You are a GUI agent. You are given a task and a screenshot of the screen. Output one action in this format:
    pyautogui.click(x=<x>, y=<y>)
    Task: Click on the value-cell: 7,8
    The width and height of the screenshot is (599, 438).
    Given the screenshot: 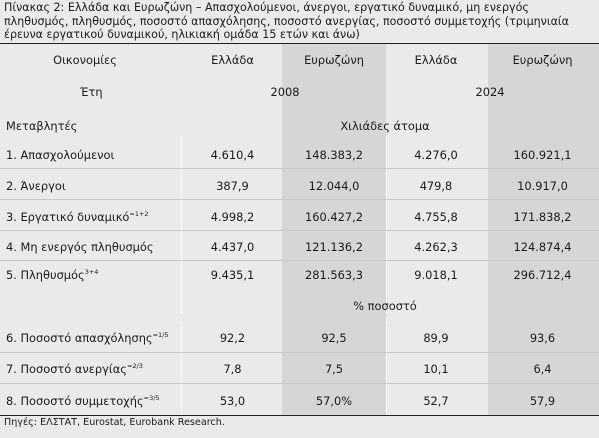 What is the action you would take?
    pyautogui.click(x=232, y=369)
    